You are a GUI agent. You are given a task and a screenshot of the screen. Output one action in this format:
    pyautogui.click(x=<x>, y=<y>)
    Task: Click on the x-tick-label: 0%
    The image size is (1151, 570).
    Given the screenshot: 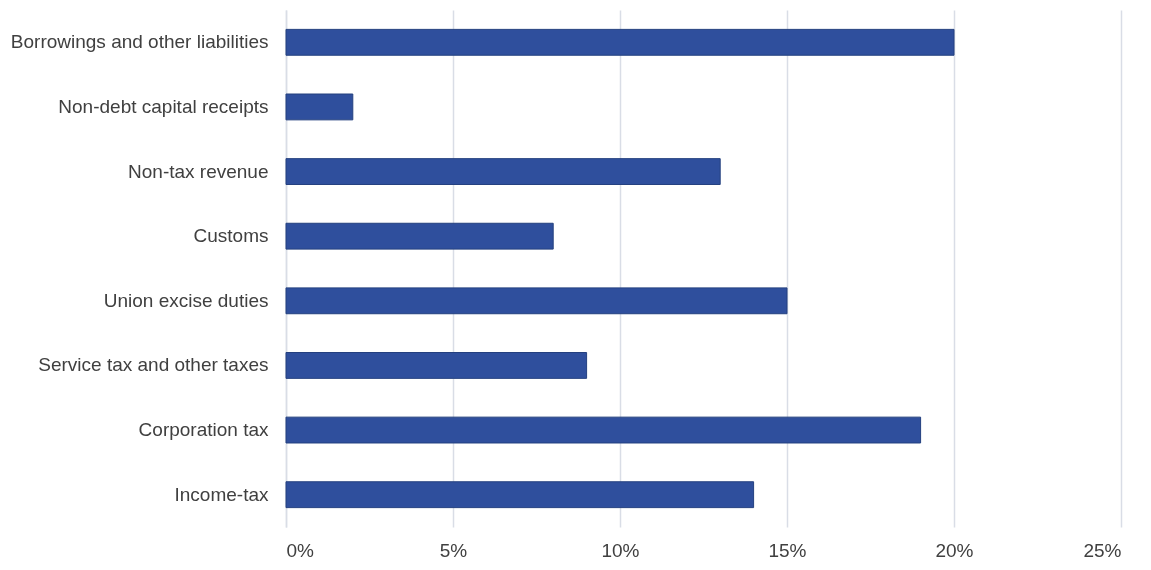 What is the action you would take?
    pyautogui.click(x=300, y=550)
    